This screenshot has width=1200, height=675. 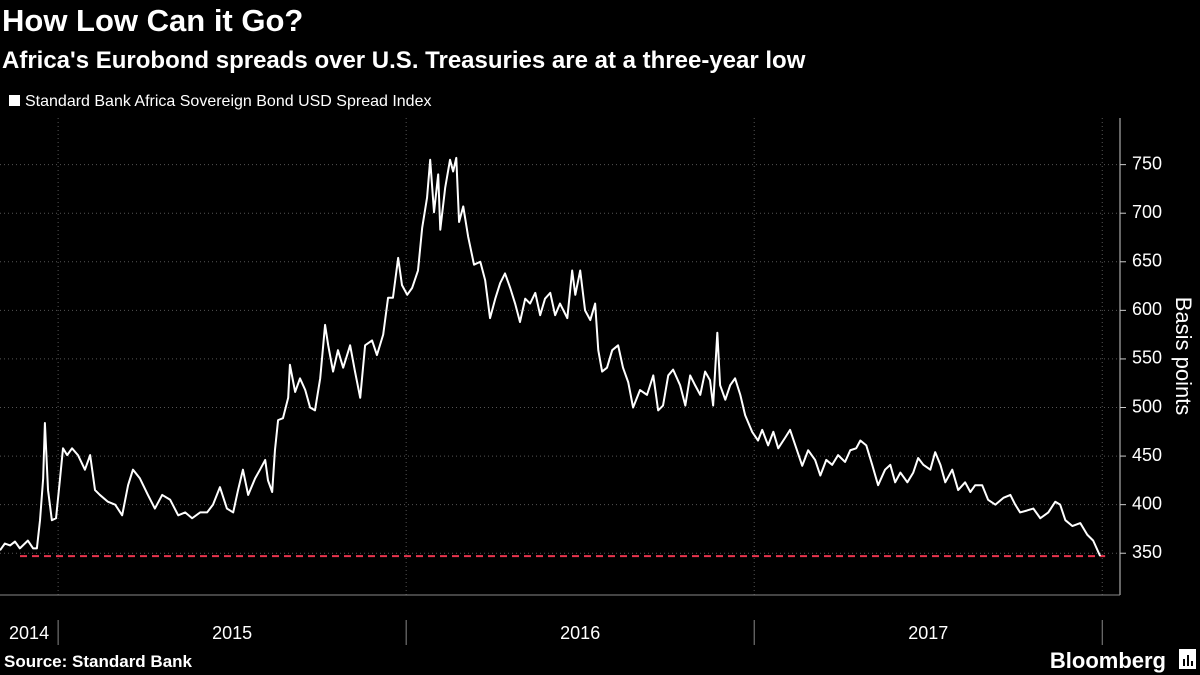 I want to click on y-tick-label: 450, so click(x=1147, y=455).